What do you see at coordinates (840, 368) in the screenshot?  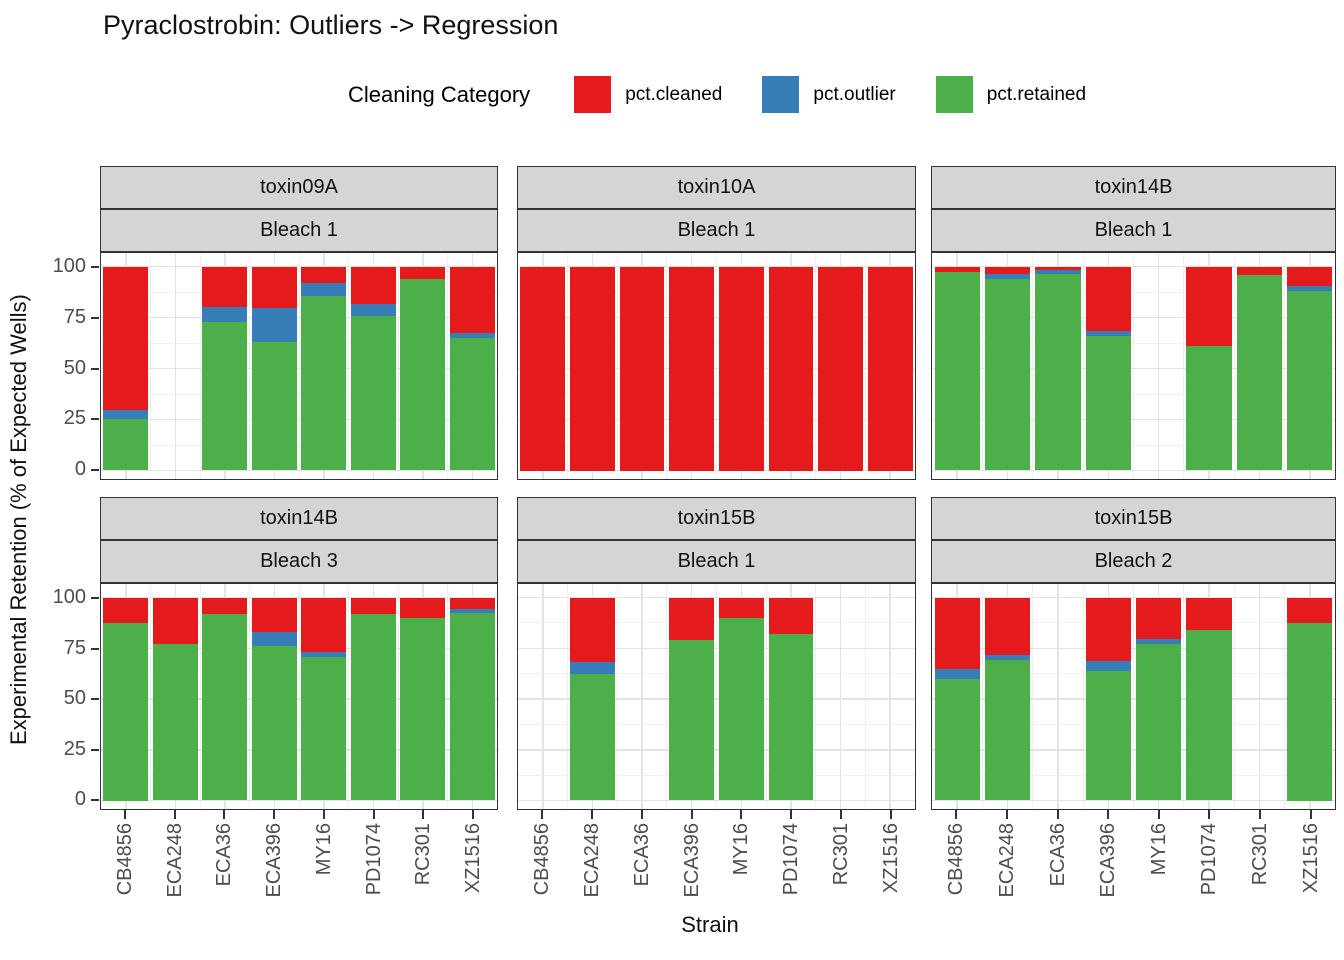 I see `bar-RC301` at bounding box center [840, 368].